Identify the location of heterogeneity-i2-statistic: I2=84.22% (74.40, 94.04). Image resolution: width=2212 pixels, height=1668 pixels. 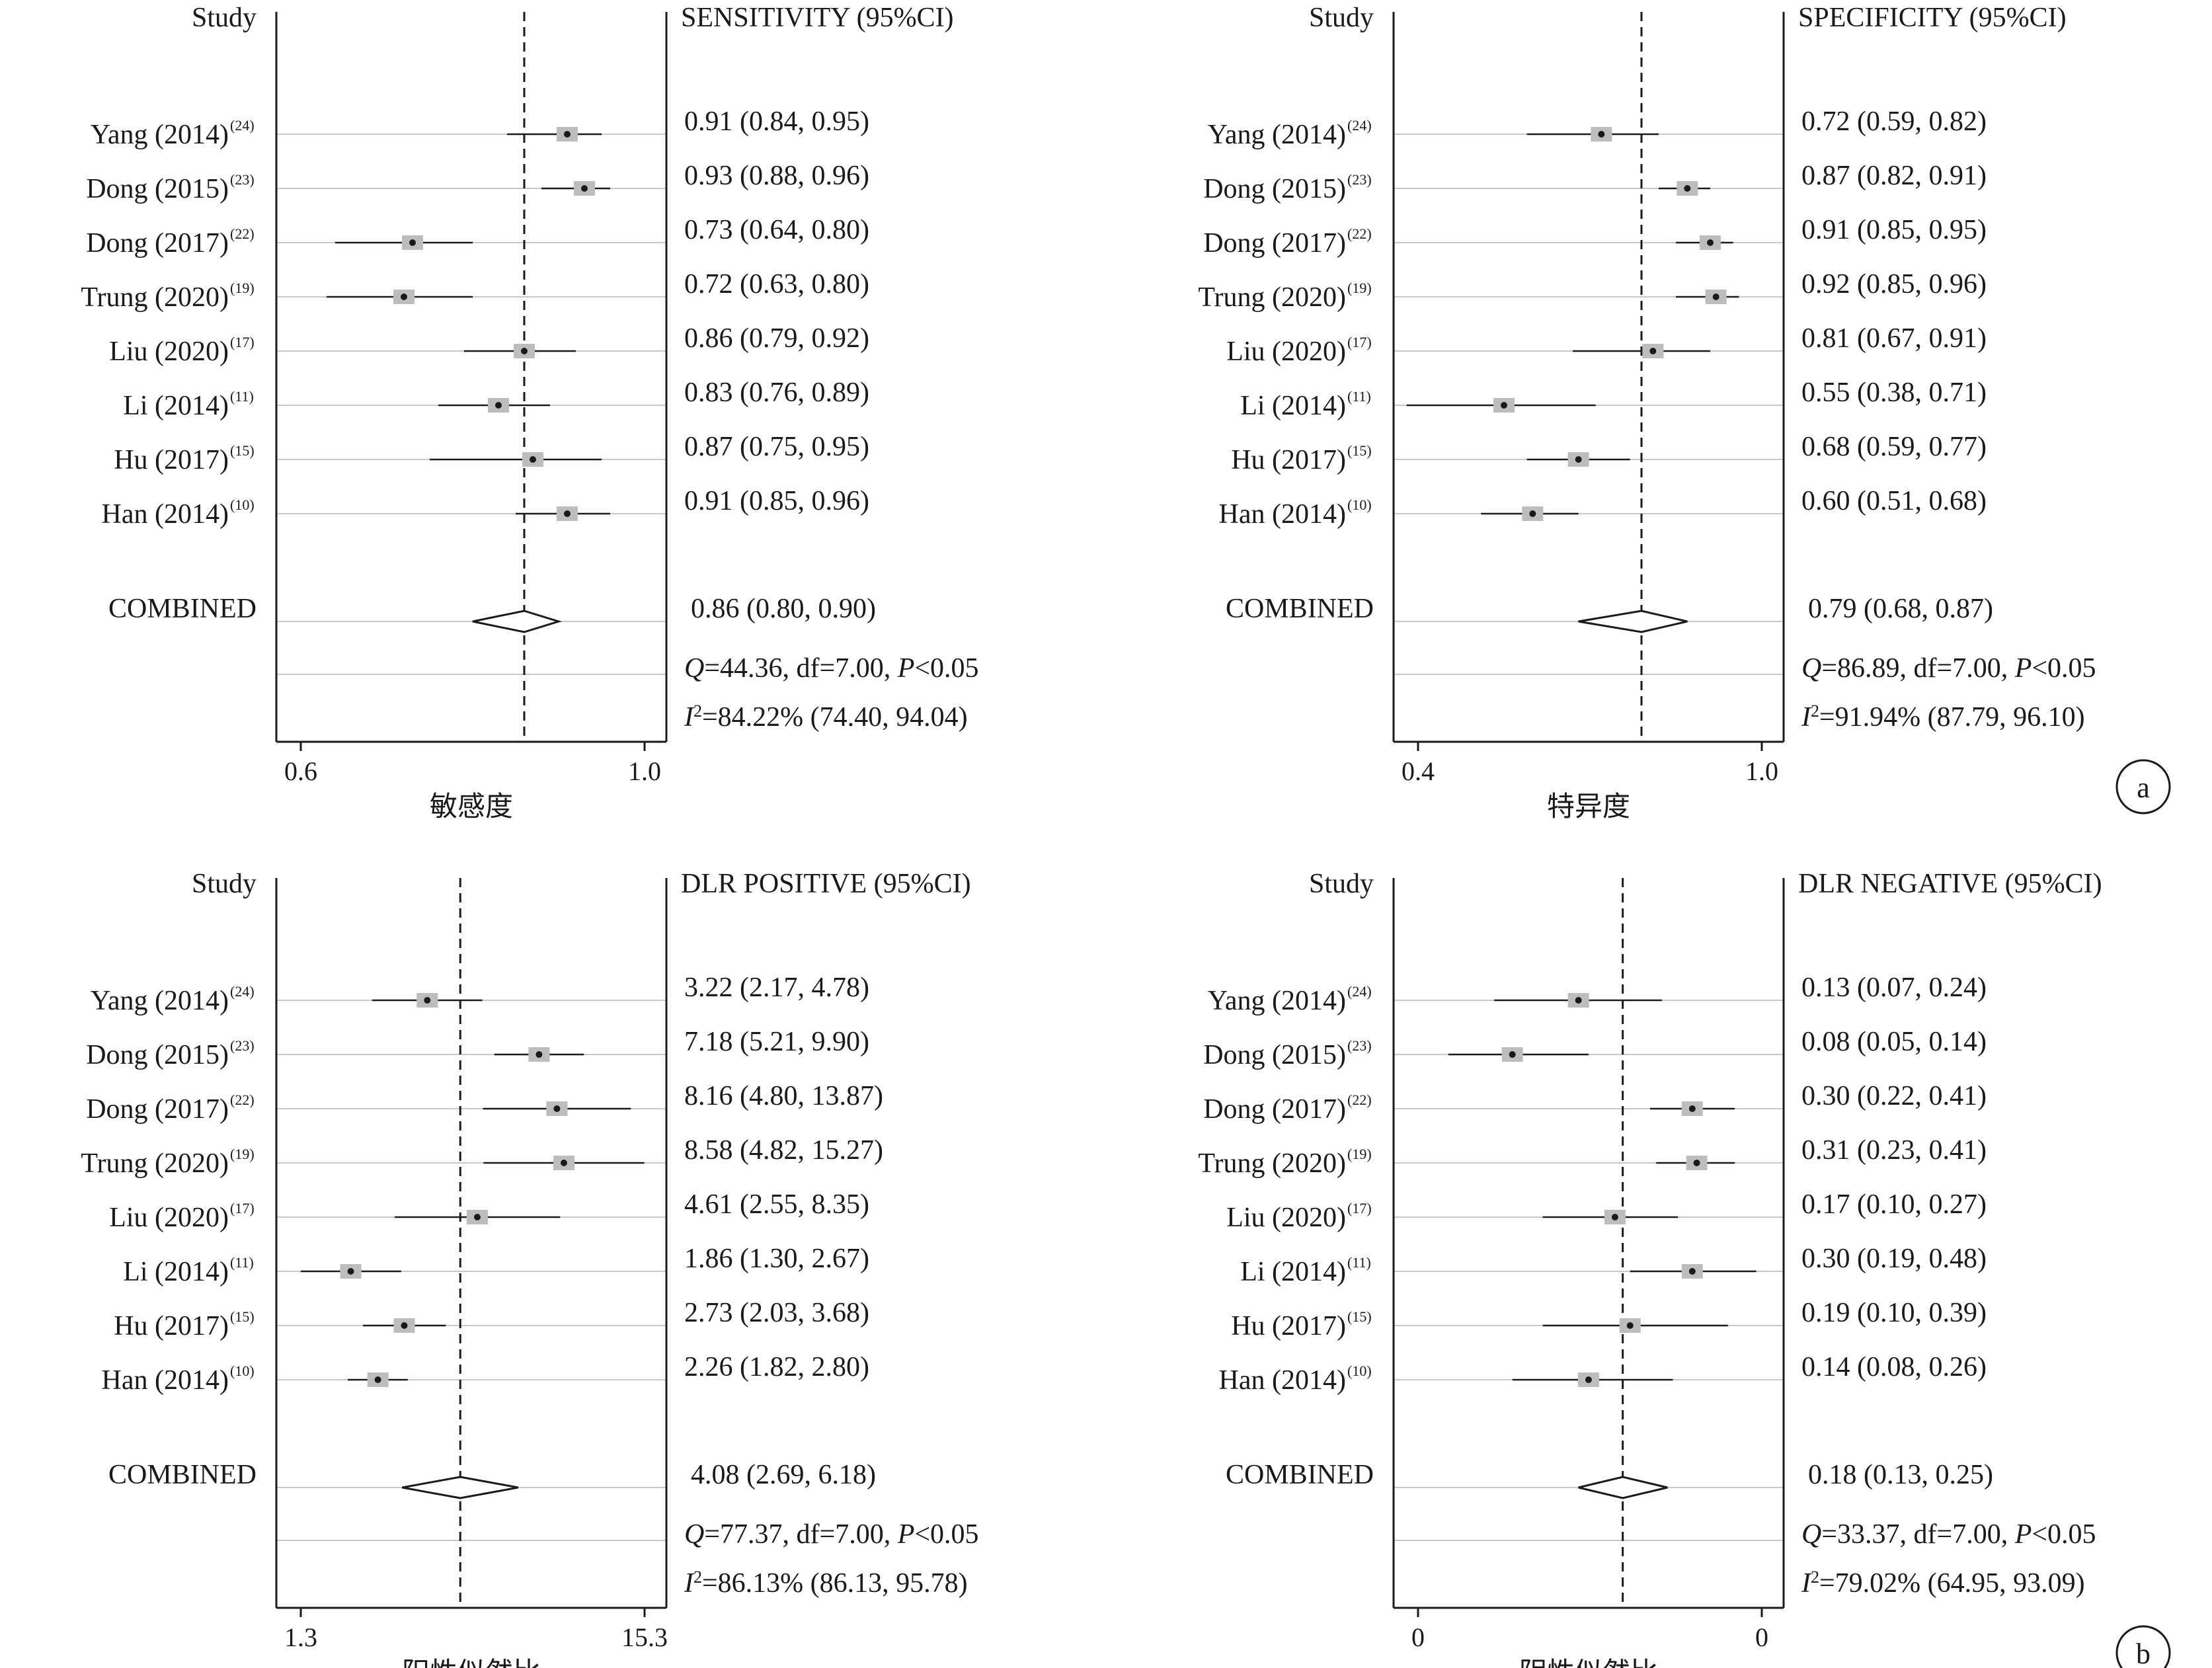
(826, 717).